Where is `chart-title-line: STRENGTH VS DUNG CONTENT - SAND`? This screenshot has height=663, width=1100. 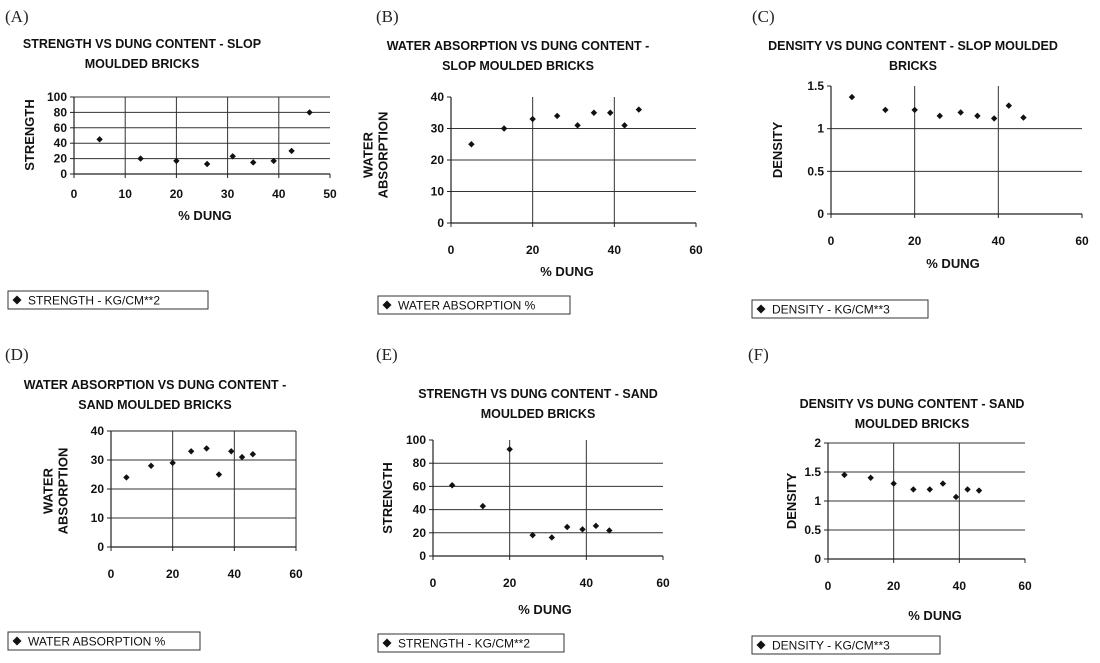 chart-title-line: STRENGTH VS DUNG CONTENT - SAND is located at coordinates (538, 394).